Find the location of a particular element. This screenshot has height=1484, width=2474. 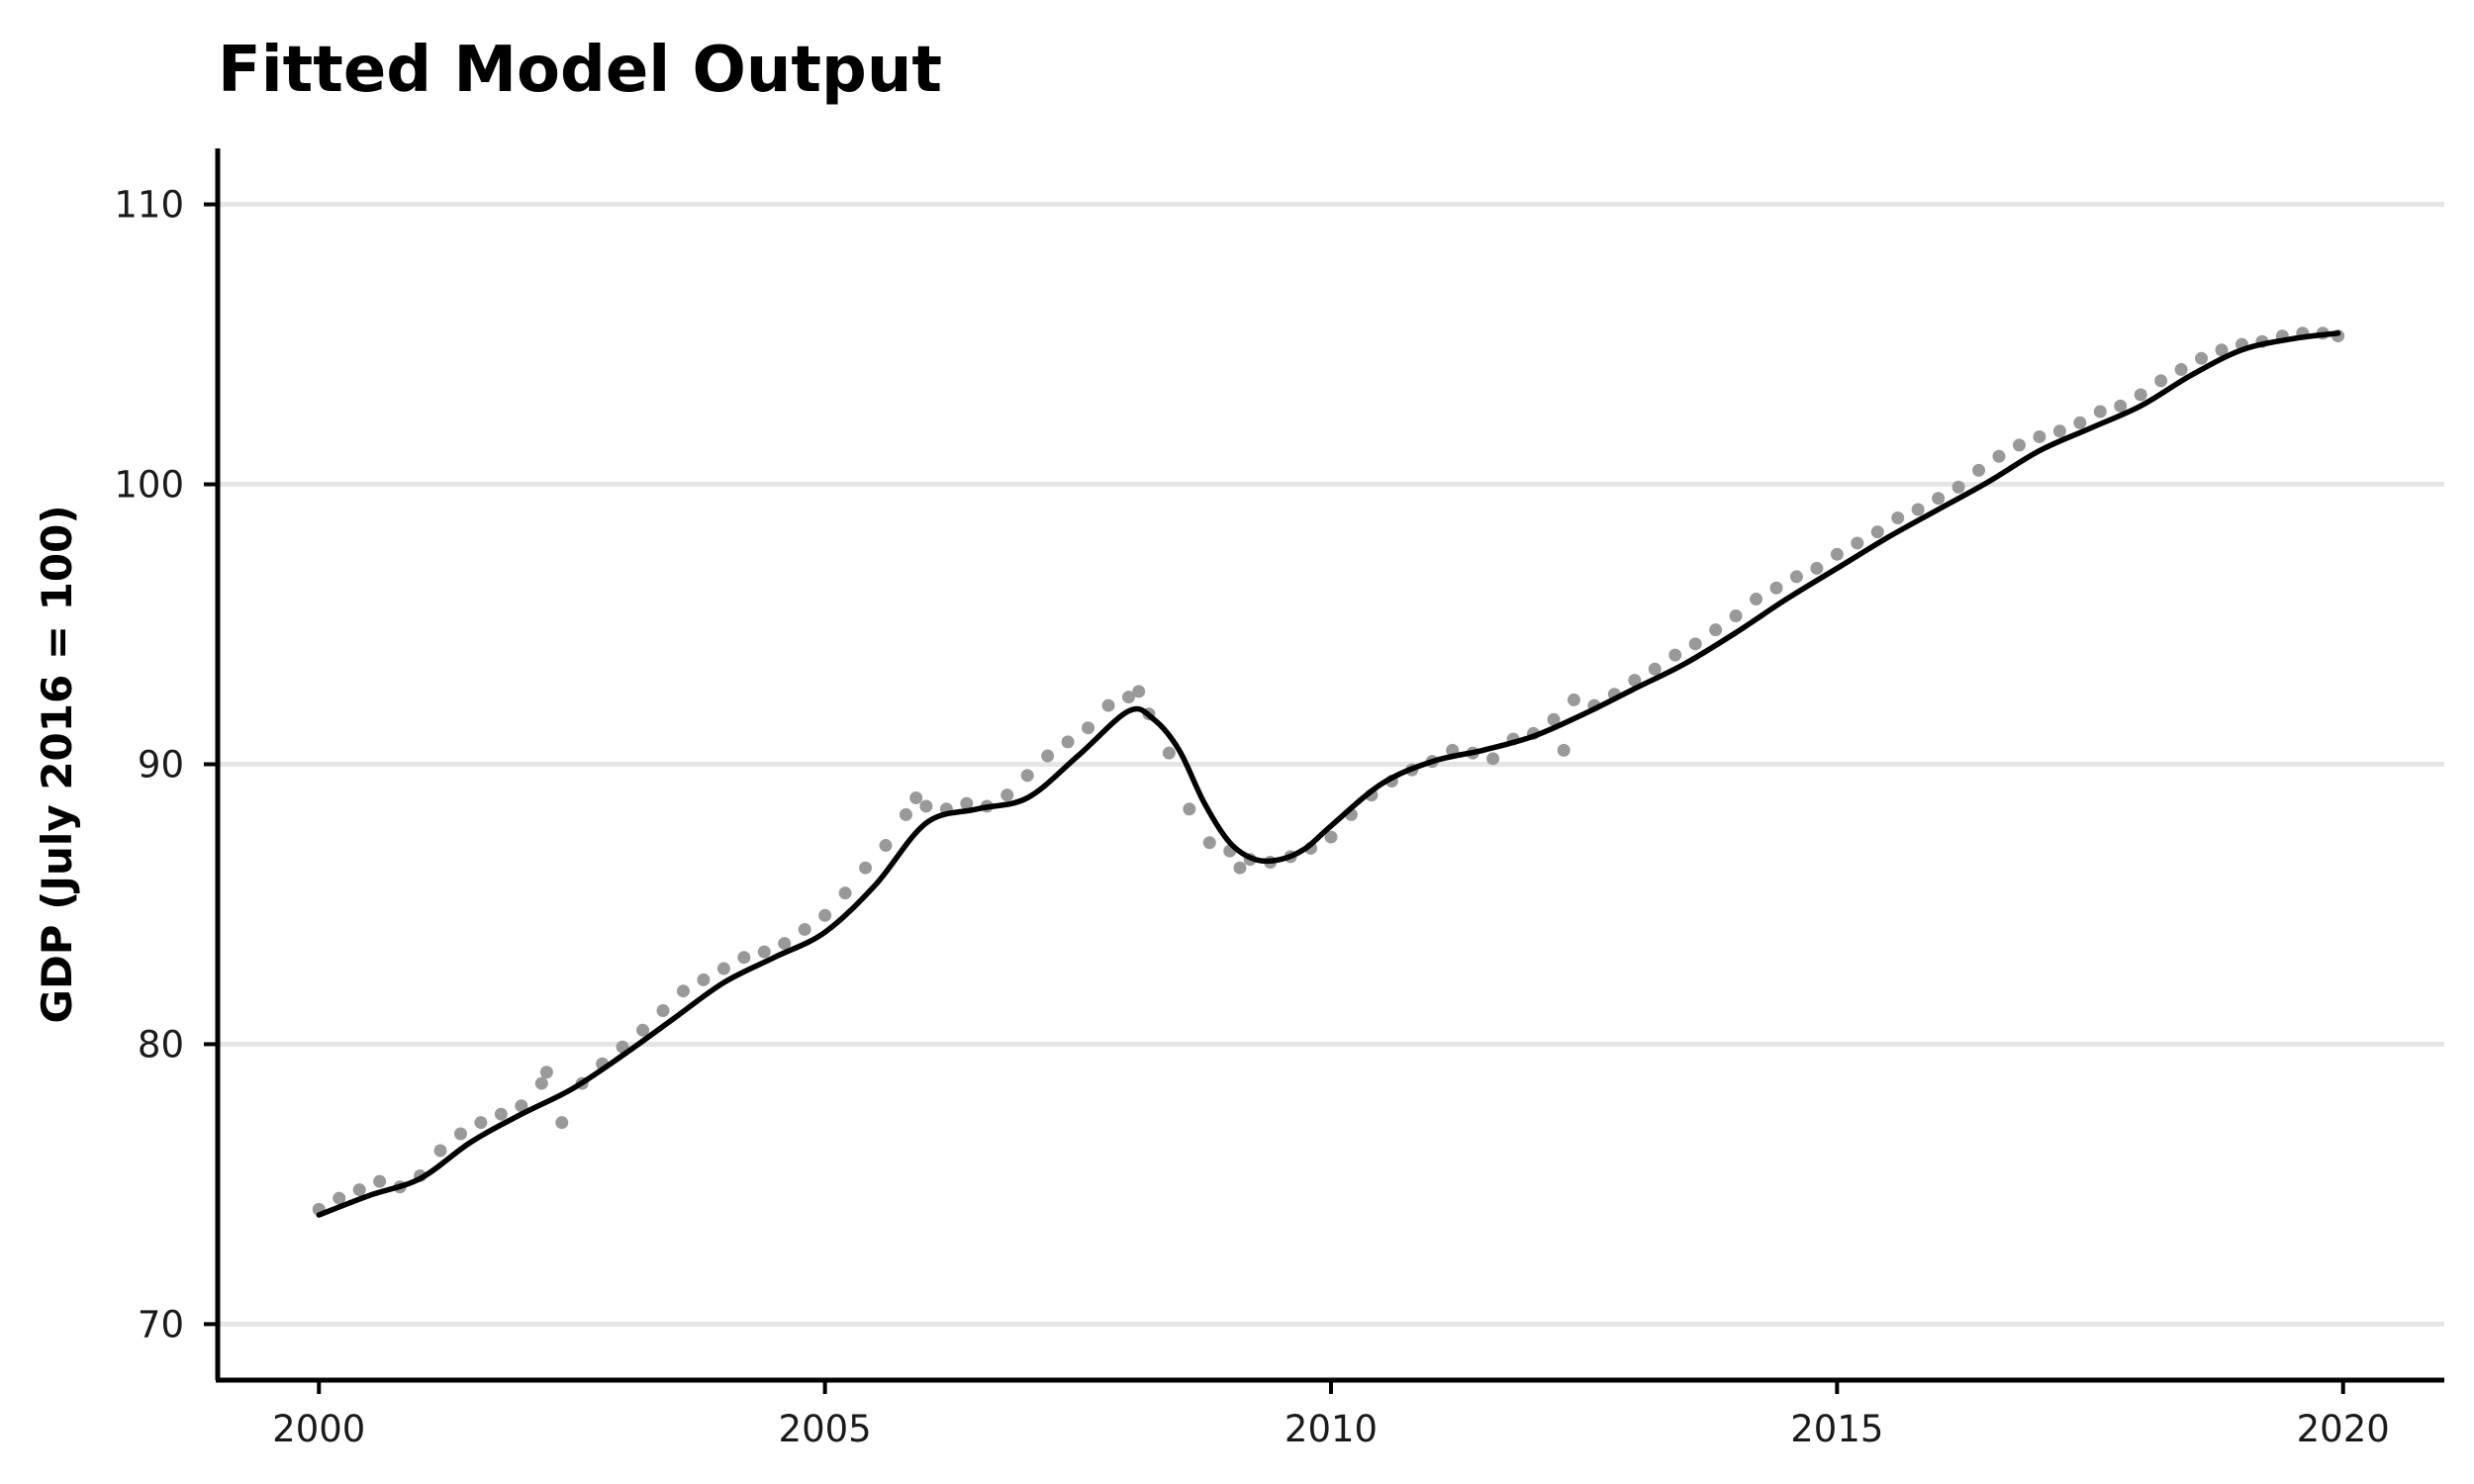

y-axis-title: GDP (July 2016 = 100) is located at coordinates (57, 764).